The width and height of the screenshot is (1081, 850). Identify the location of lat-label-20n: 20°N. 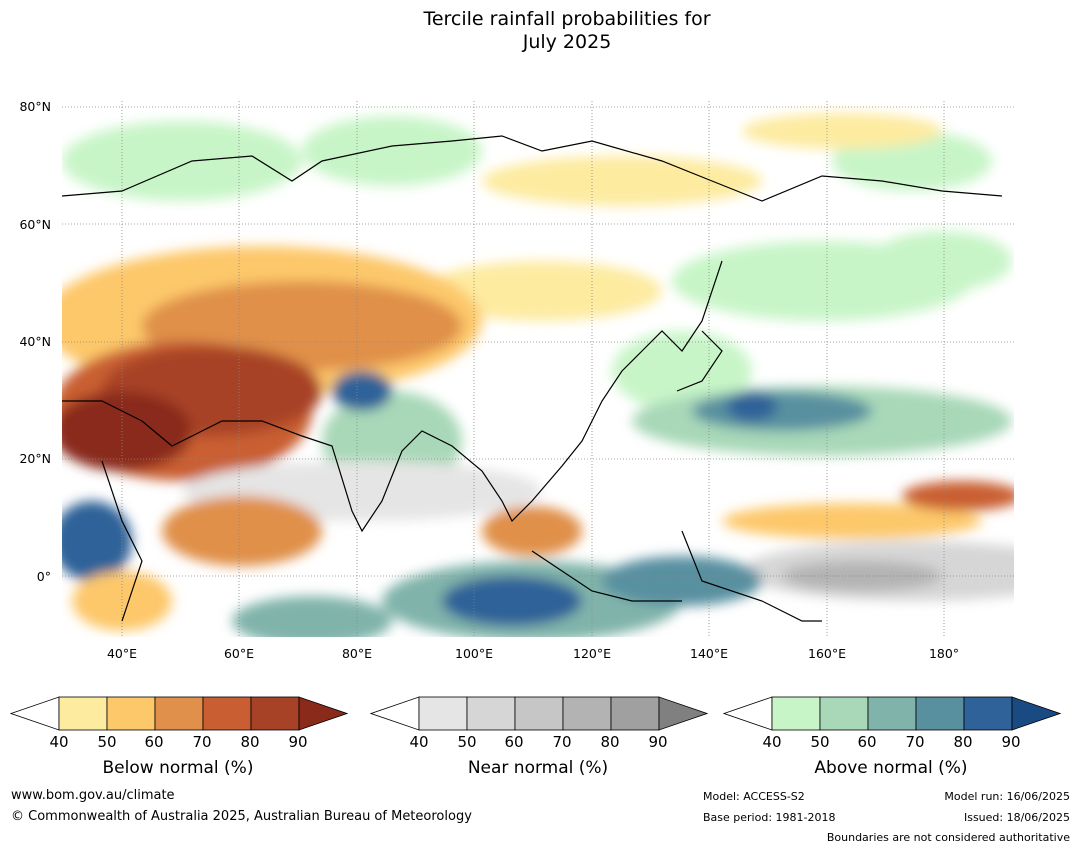
(35, 458).